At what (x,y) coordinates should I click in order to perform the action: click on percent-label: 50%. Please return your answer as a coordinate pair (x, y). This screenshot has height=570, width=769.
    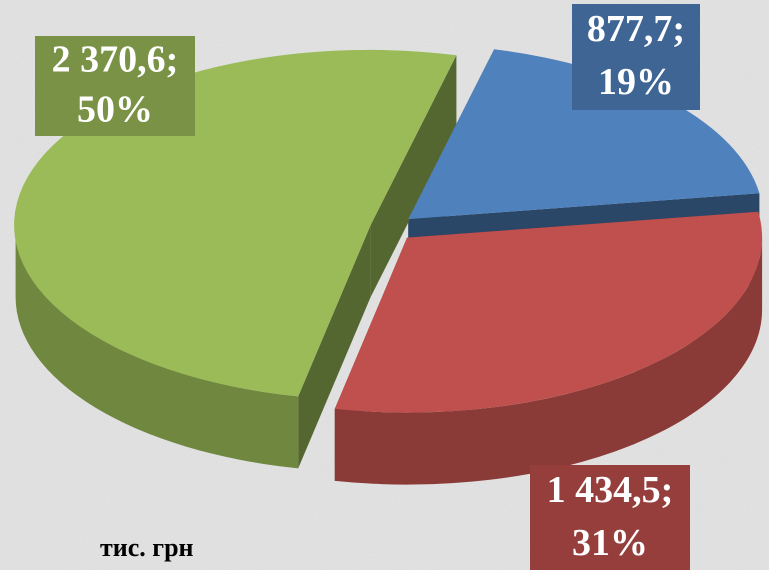
    Looking at the image, I should click on (115, 110).